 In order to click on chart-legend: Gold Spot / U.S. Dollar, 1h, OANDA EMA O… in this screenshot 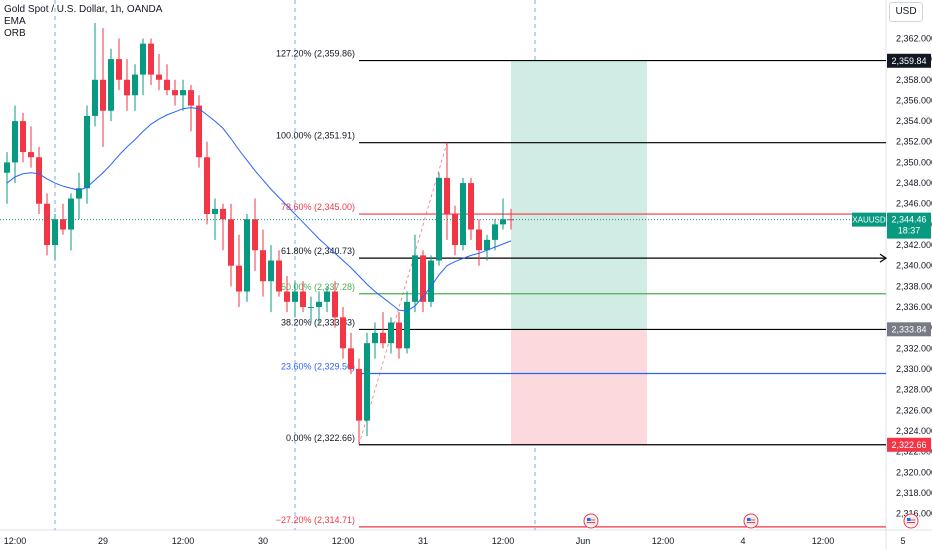, I will do `click(83, 22)`.